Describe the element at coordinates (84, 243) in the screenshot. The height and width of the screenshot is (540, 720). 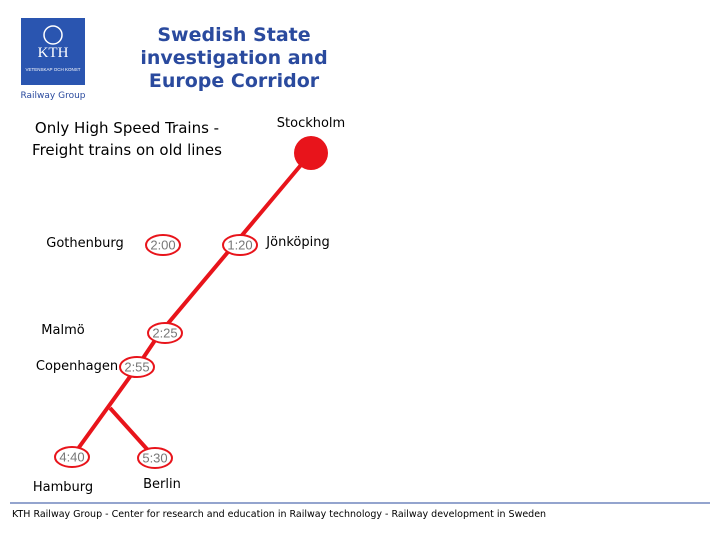
I see `station-label: Gothenburg` at that location.